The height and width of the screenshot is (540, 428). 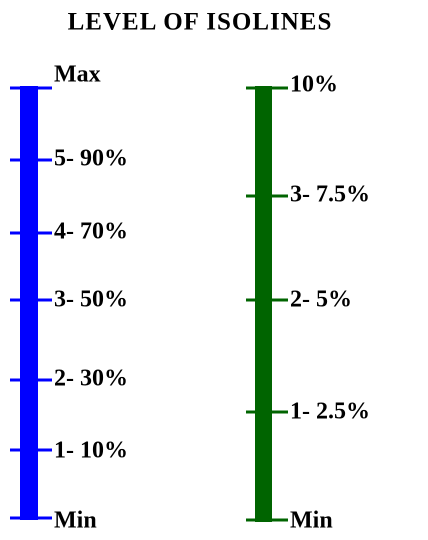 I want to click on scale-label: 5- 90%, so click(x=91, y=159).